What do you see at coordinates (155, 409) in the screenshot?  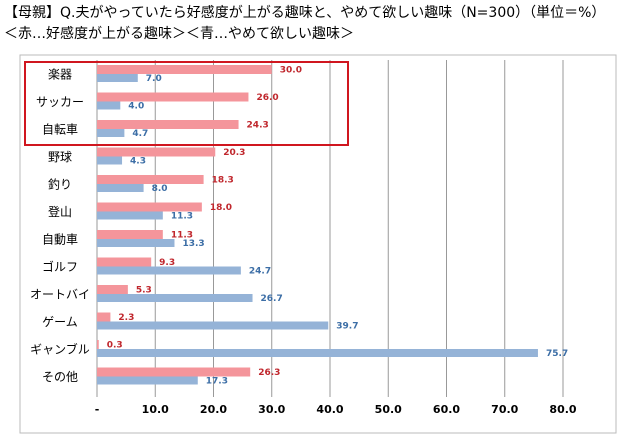 I see `x-tick-label: 10.0` at bounding box center [155, 409].